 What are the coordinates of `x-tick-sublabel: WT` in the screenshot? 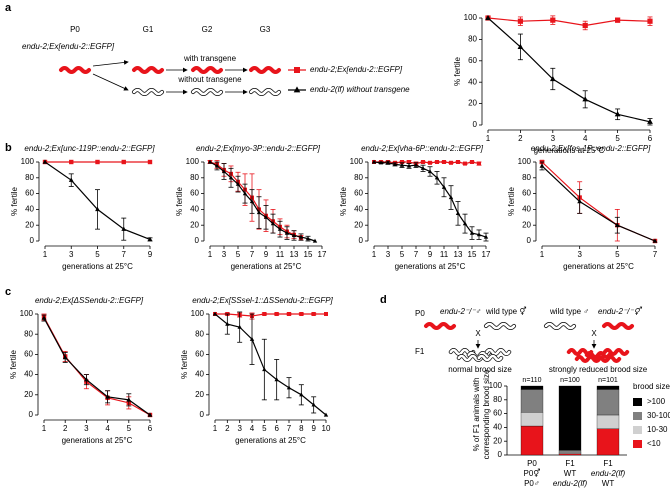 It's located at (608, 483).